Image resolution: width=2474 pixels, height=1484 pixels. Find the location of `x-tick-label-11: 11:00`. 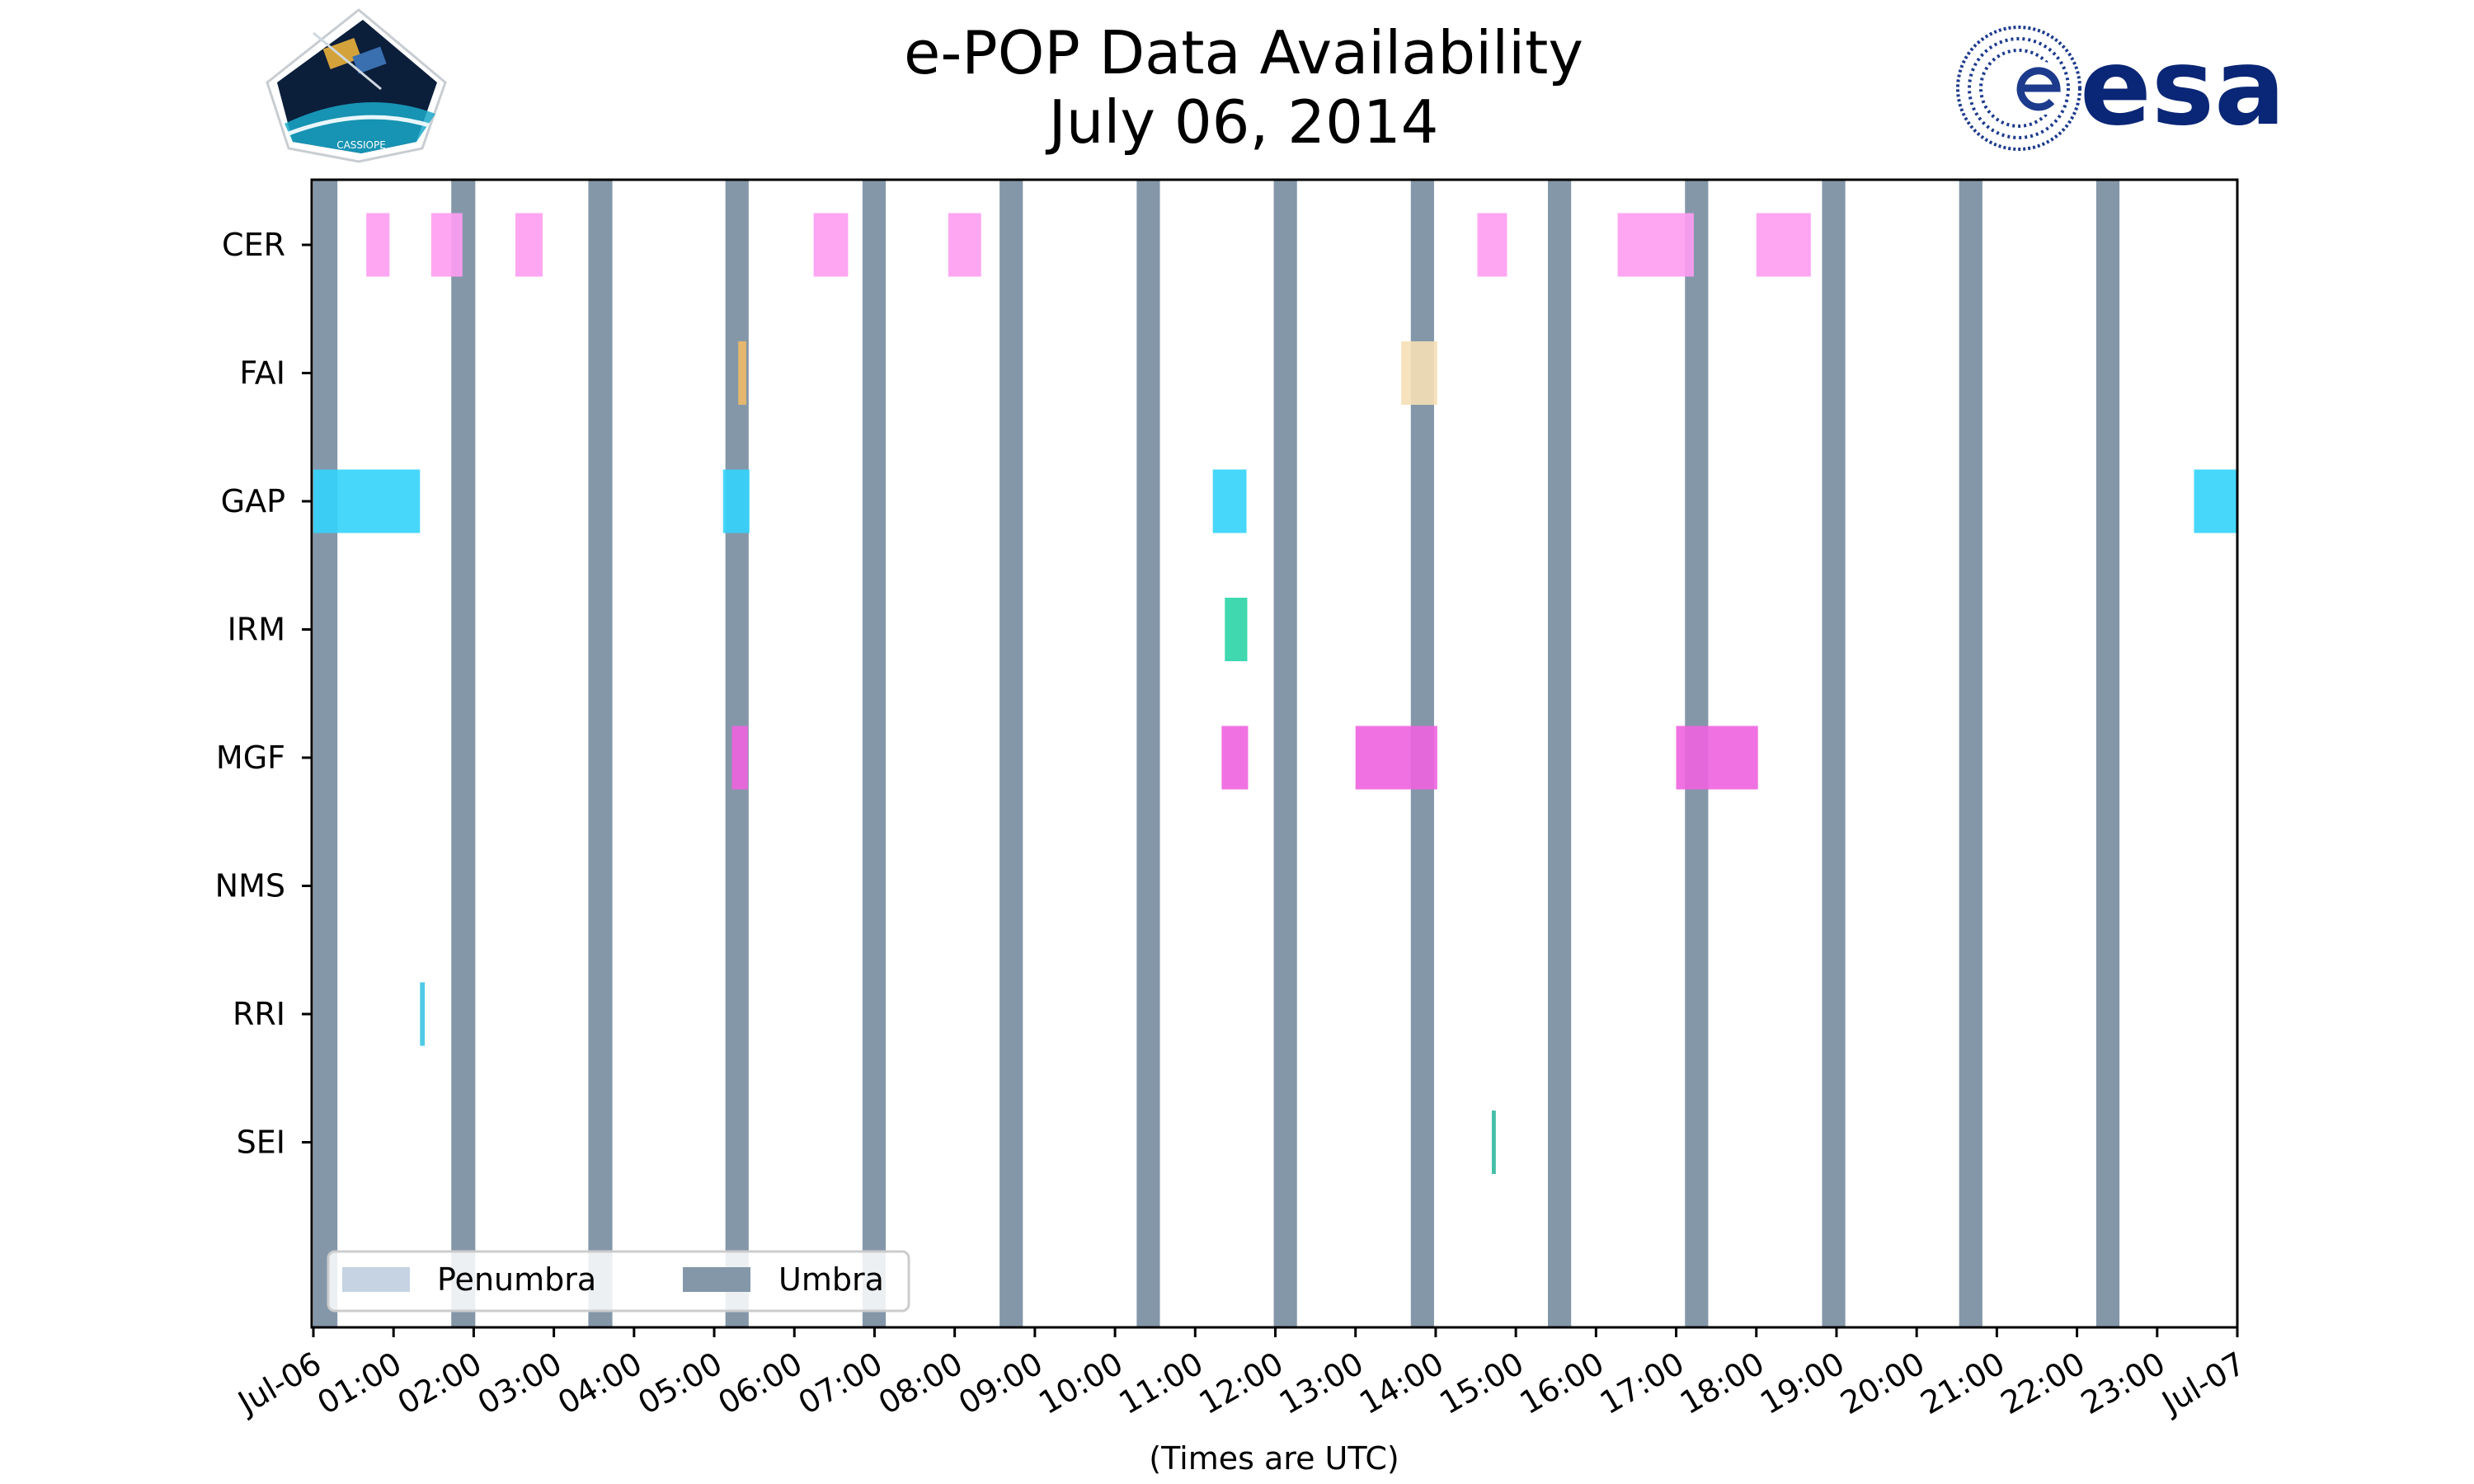

x-tick-label-11: 11:00 is located at coordinates (1160, 1383).